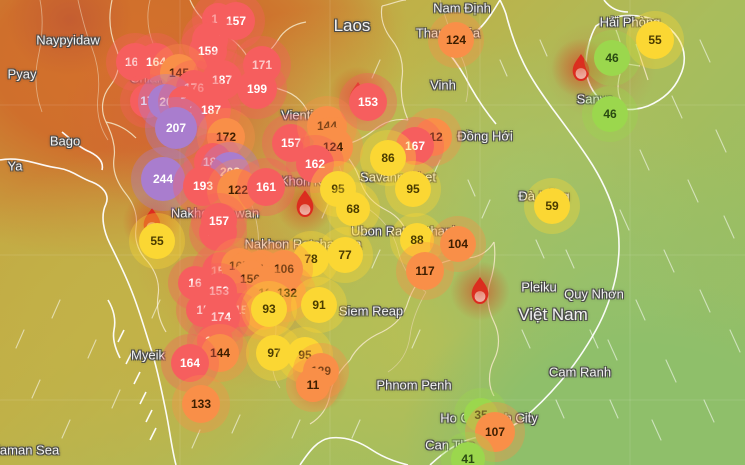 Image resolution: width=745 pixels, height=465 pixels. I want to click on aqi-value: 122, so click(238, 190).